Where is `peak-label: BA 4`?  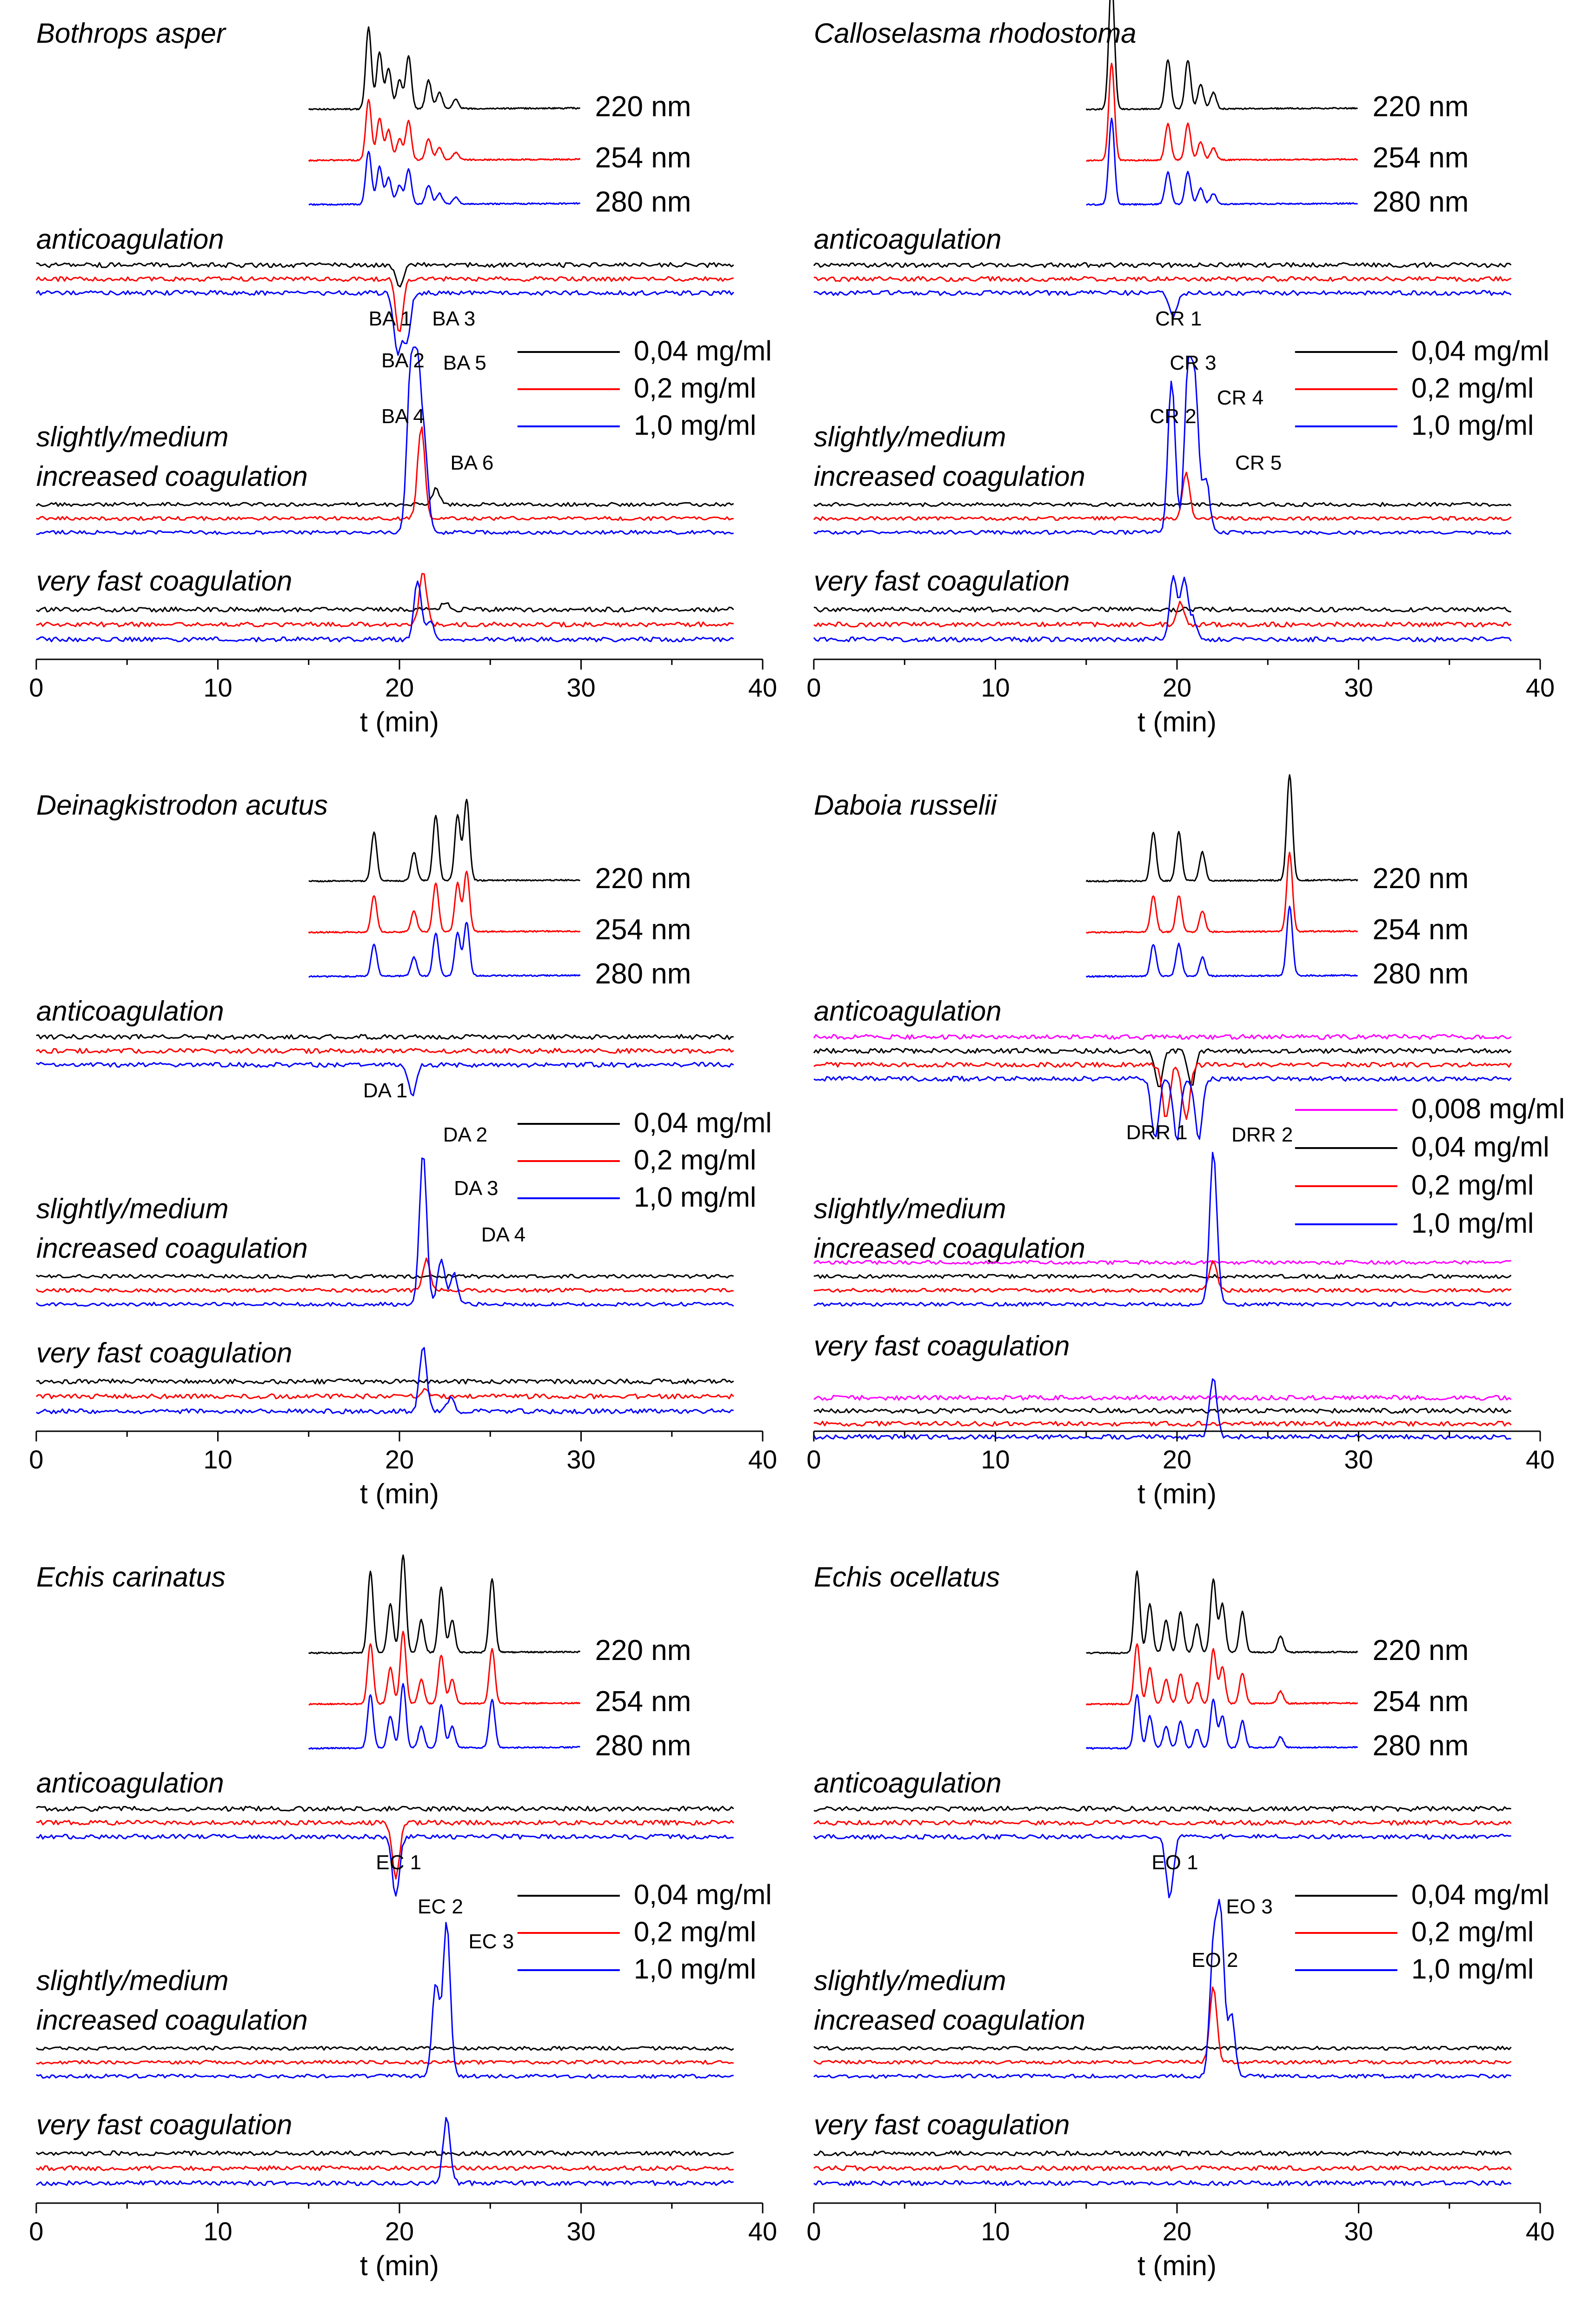 peak-label: BA 4 is located at coordinates (403, 416).